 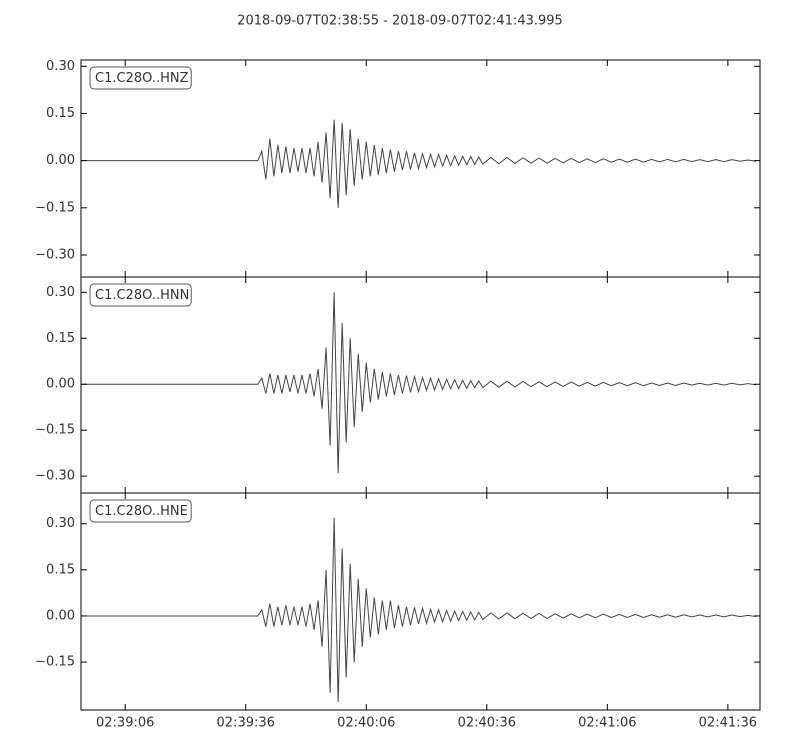 I want to click on waveform, so click(x=419, y=163).